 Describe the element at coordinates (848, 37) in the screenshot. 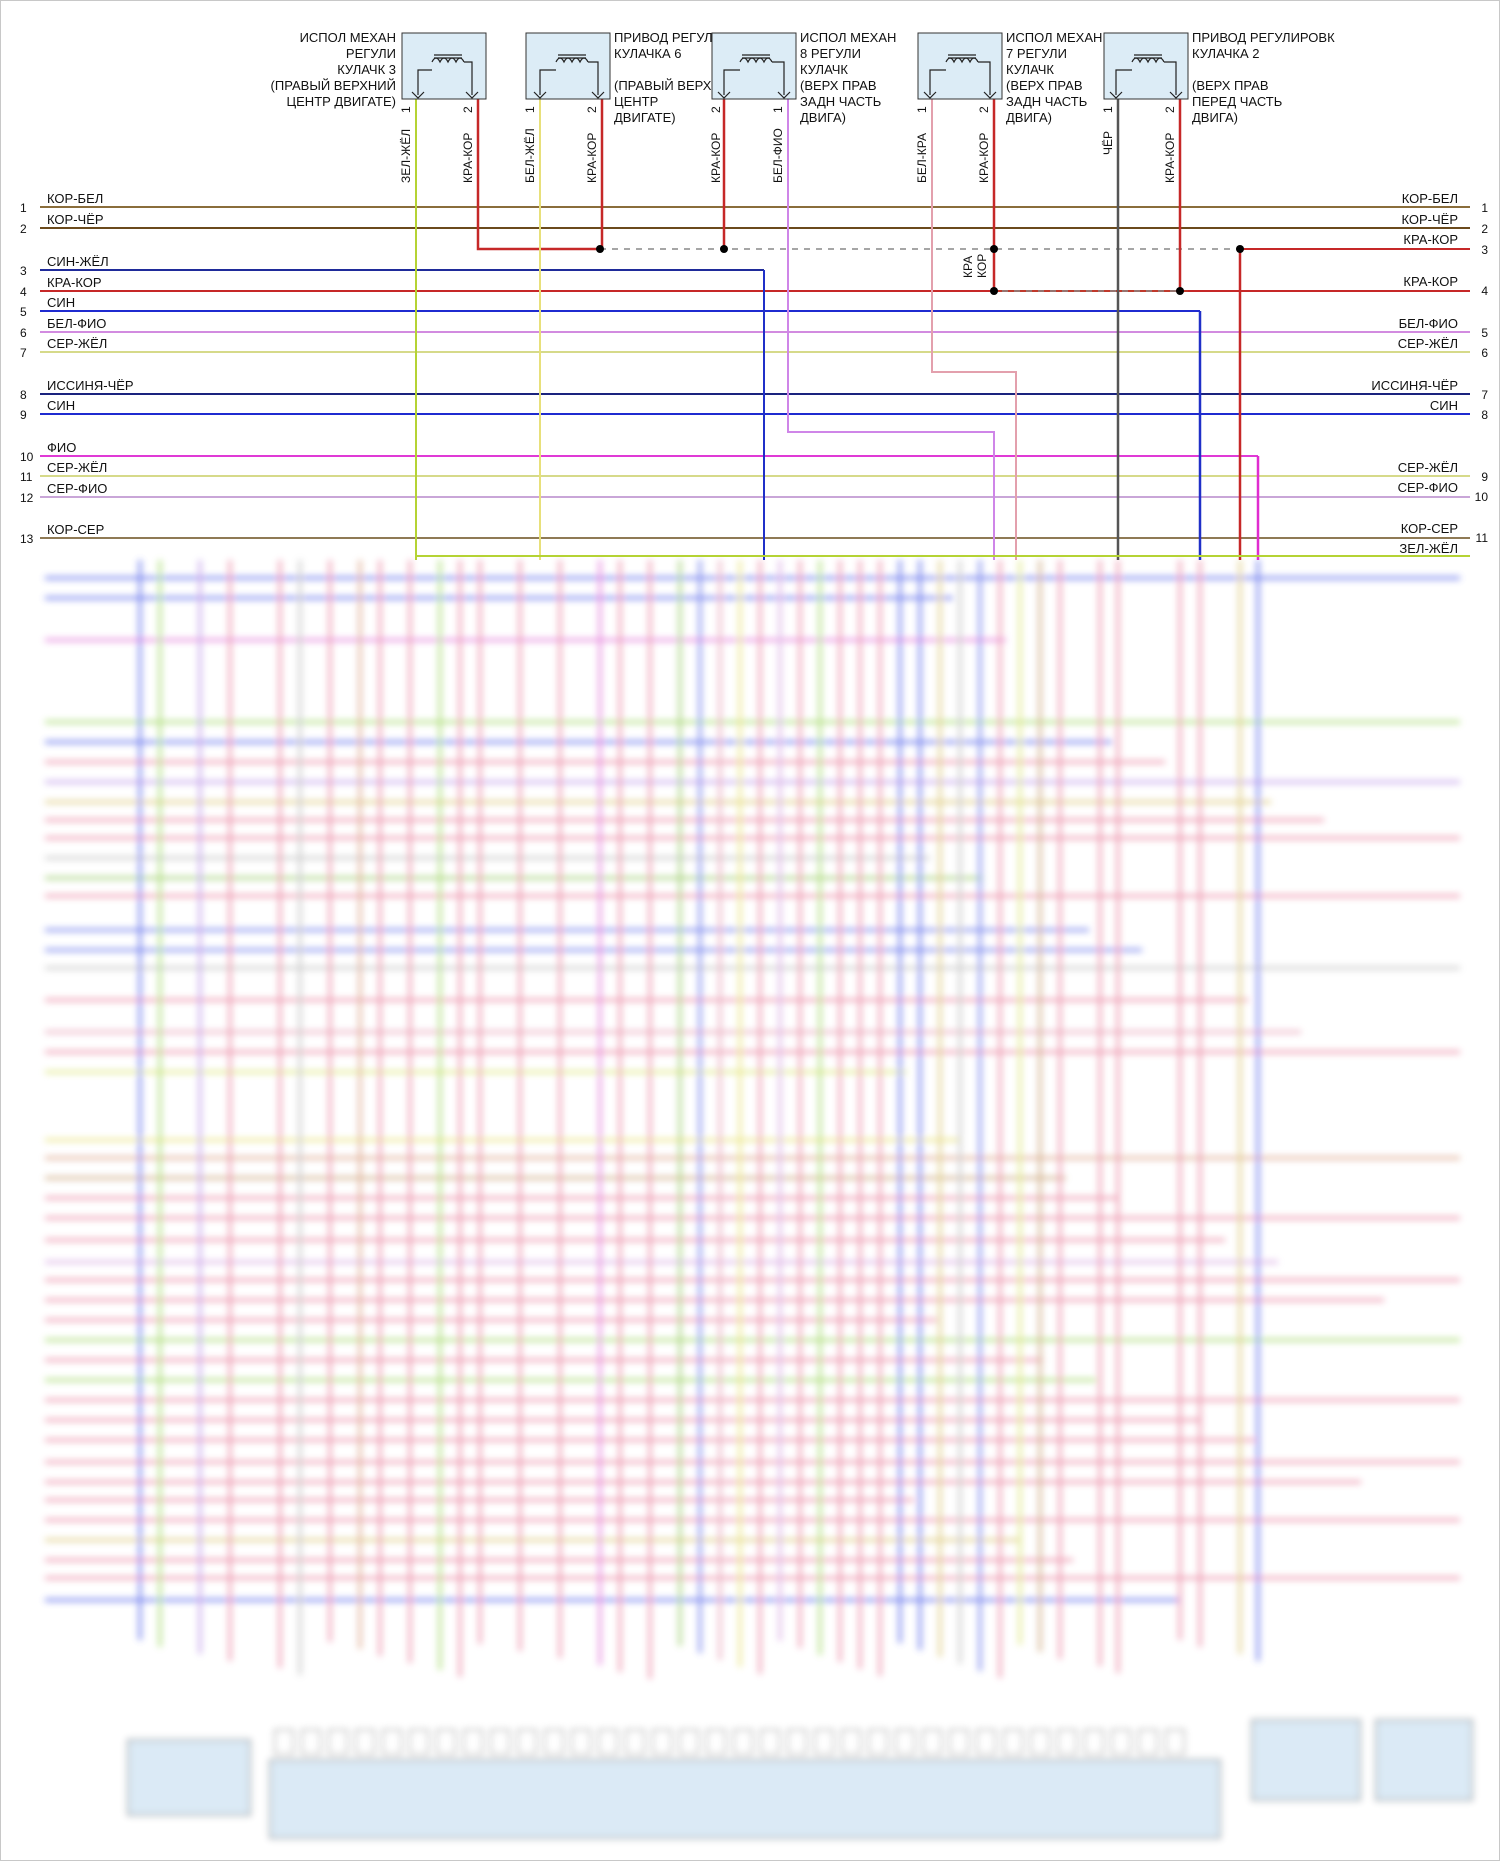

I see `c8-title-0: ИСПОЛ МЕХАН` at that location.